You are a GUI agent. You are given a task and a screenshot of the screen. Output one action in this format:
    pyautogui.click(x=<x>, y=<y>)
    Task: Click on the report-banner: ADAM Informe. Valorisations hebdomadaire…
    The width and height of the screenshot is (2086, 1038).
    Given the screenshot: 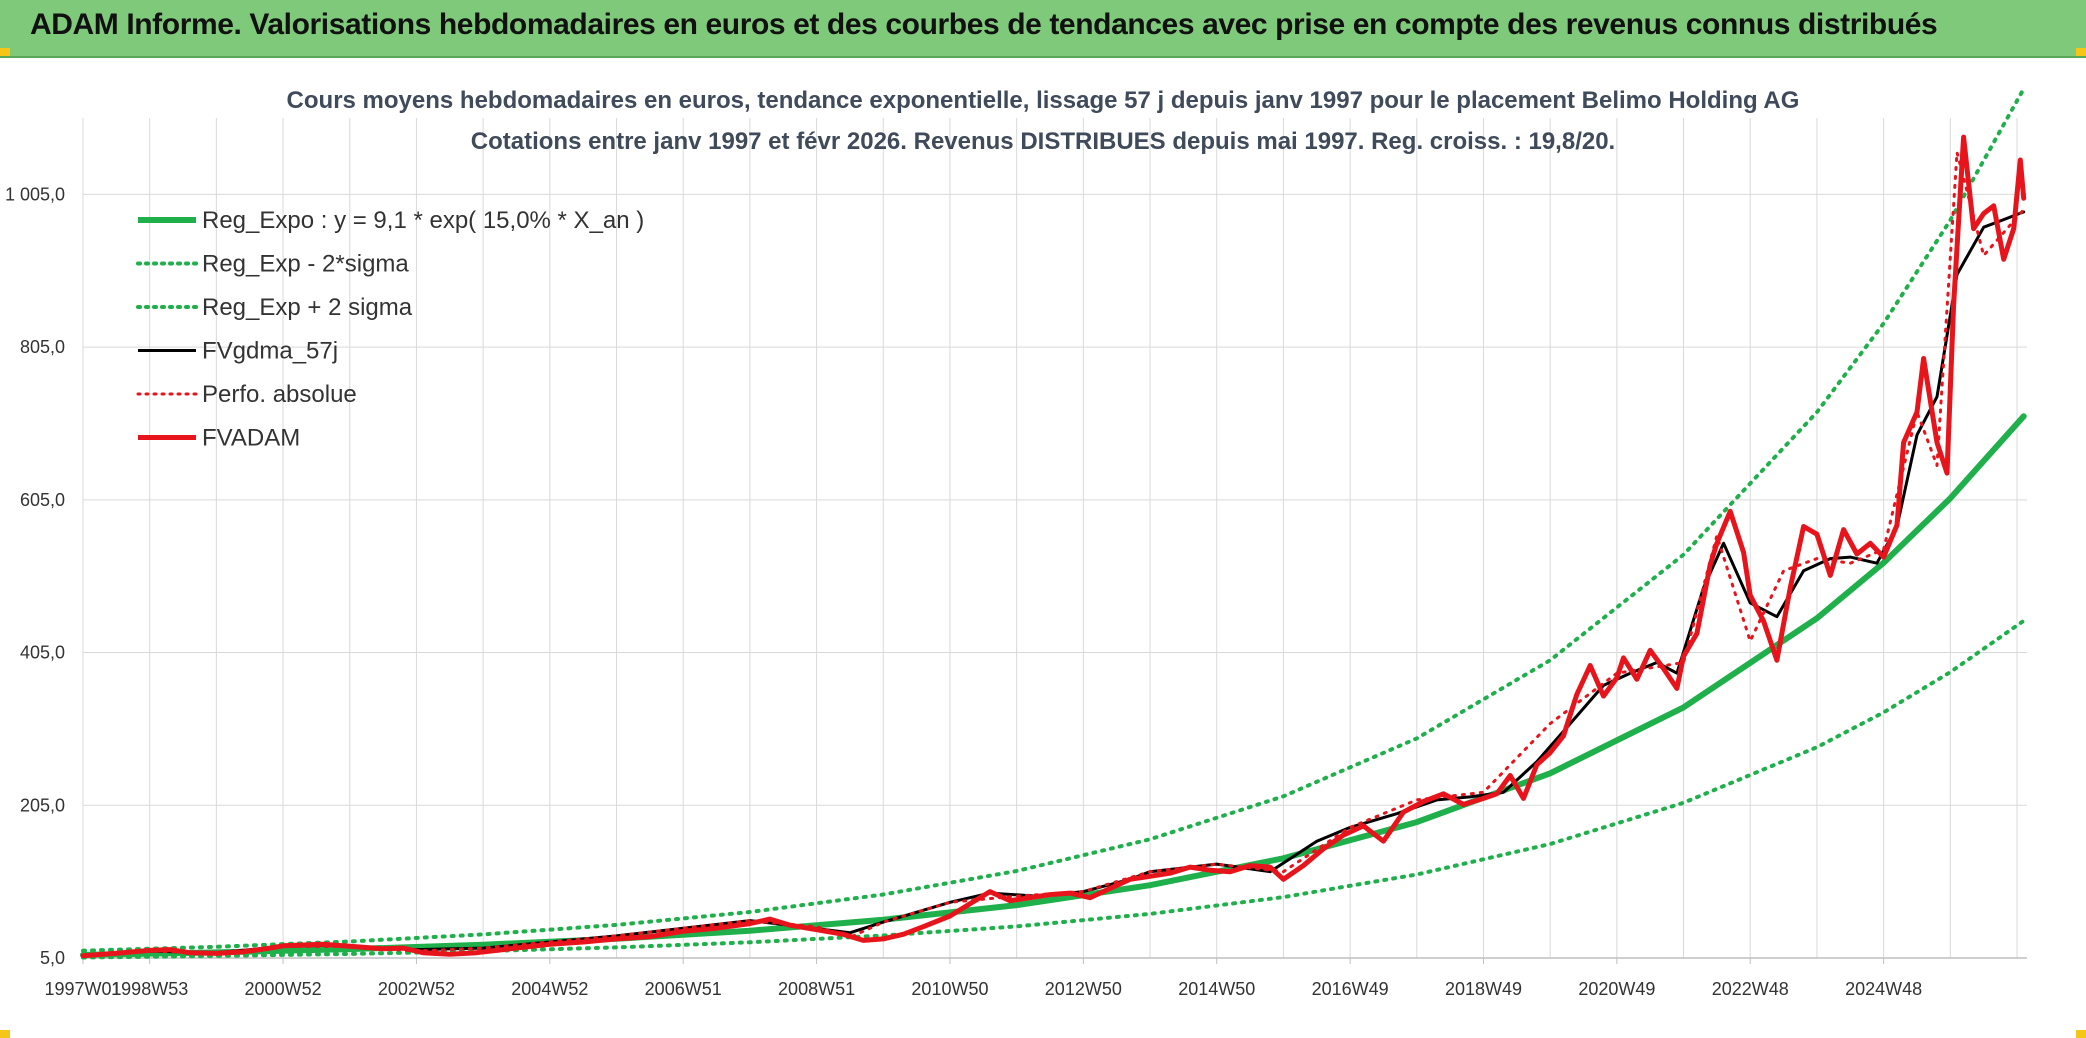 What is the action you would take?
    pyautogui.click(x=1043, y=29)
    